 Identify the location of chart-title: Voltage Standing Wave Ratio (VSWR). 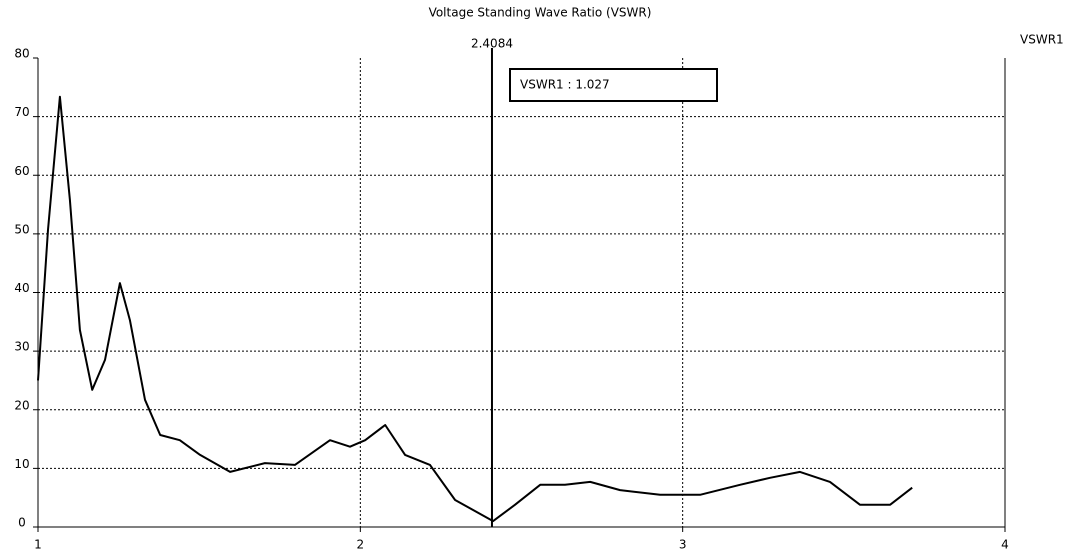
(540, 13).